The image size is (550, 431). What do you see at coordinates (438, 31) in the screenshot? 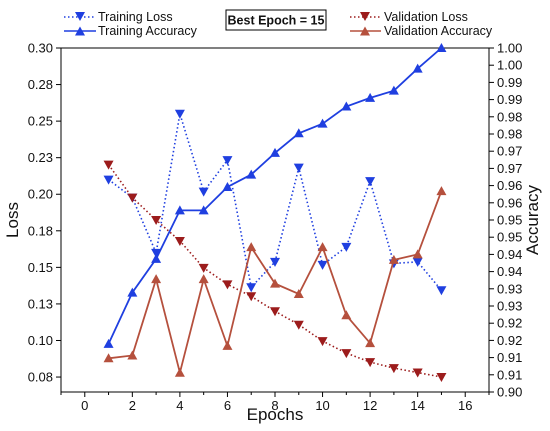
I see `legend-validation-accuracy-label: Validation Accuracy` at bounding box center [438, 31].